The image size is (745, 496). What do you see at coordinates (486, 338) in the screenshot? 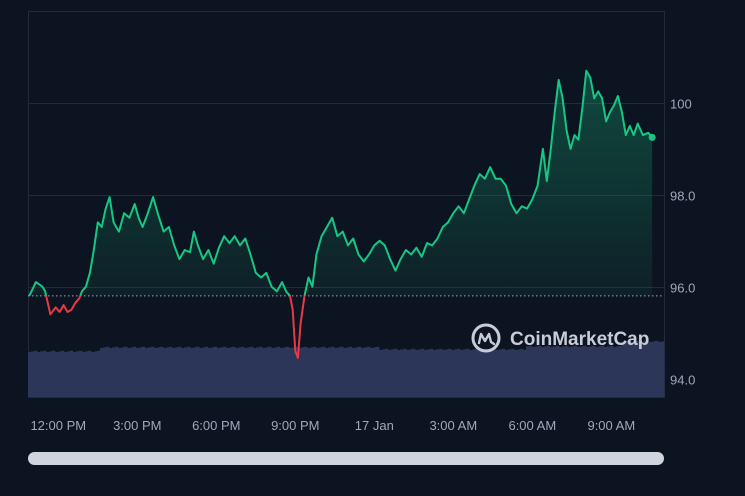
I see `coinmarketcap-logo-icon` at bounding box center [486, 338].